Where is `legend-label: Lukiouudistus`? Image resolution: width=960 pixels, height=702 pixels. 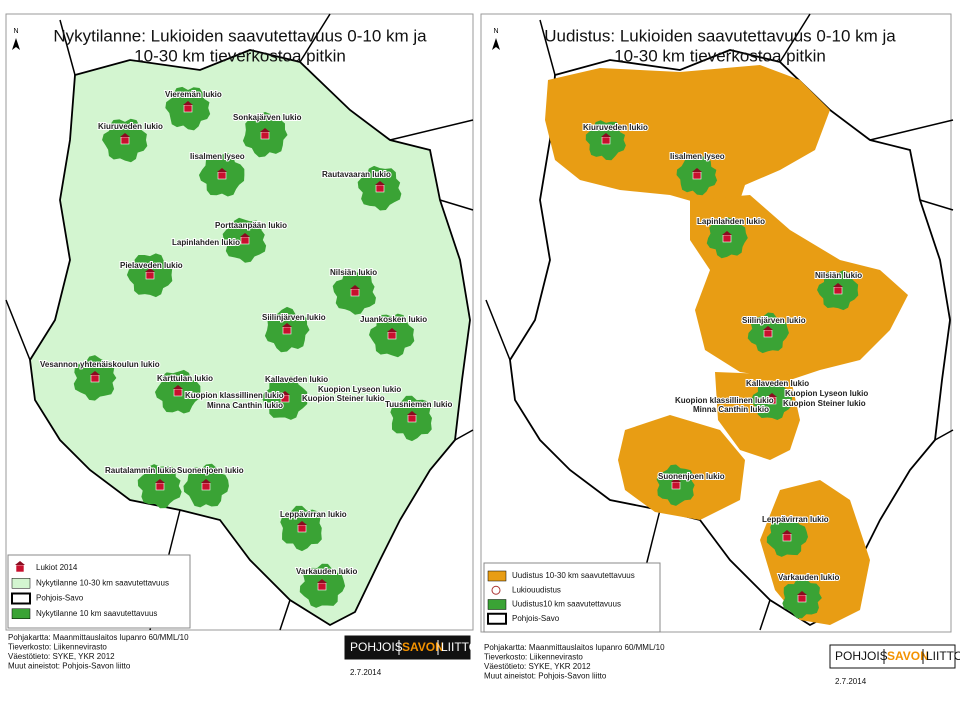
legend-label: Lukiouudistus is located at coordinates (536, 589).